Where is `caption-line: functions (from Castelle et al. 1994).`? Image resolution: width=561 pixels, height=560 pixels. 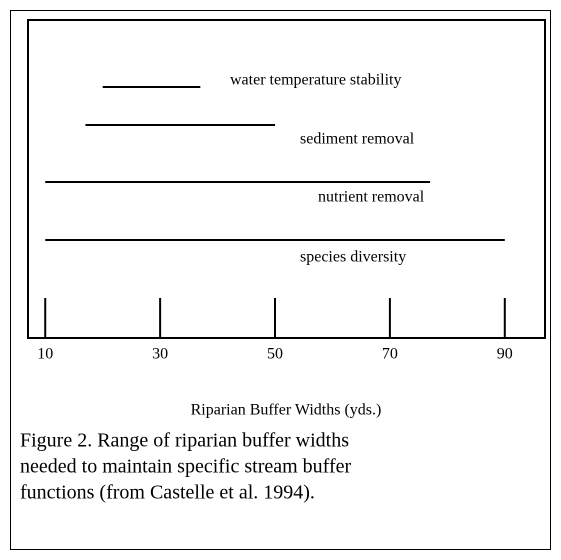 caption-line: functions (from Castelle et al. 1994). is located at coordinates (167, 493).